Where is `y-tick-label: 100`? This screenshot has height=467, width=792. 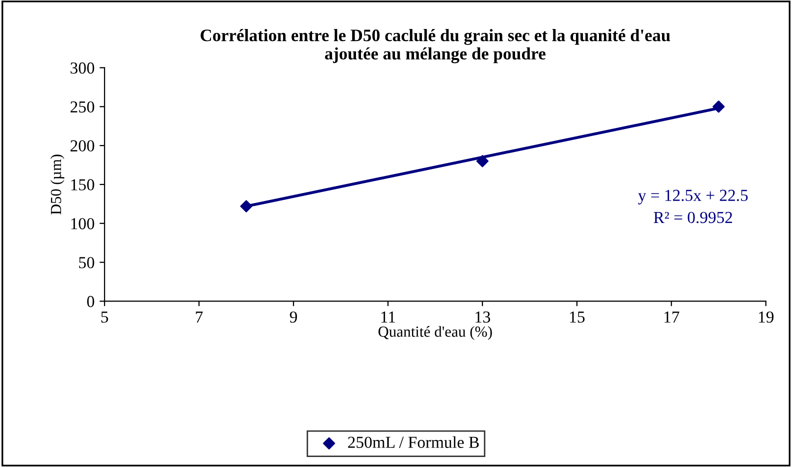 y-tick-label: 100 is located at coordinates (82, 224).